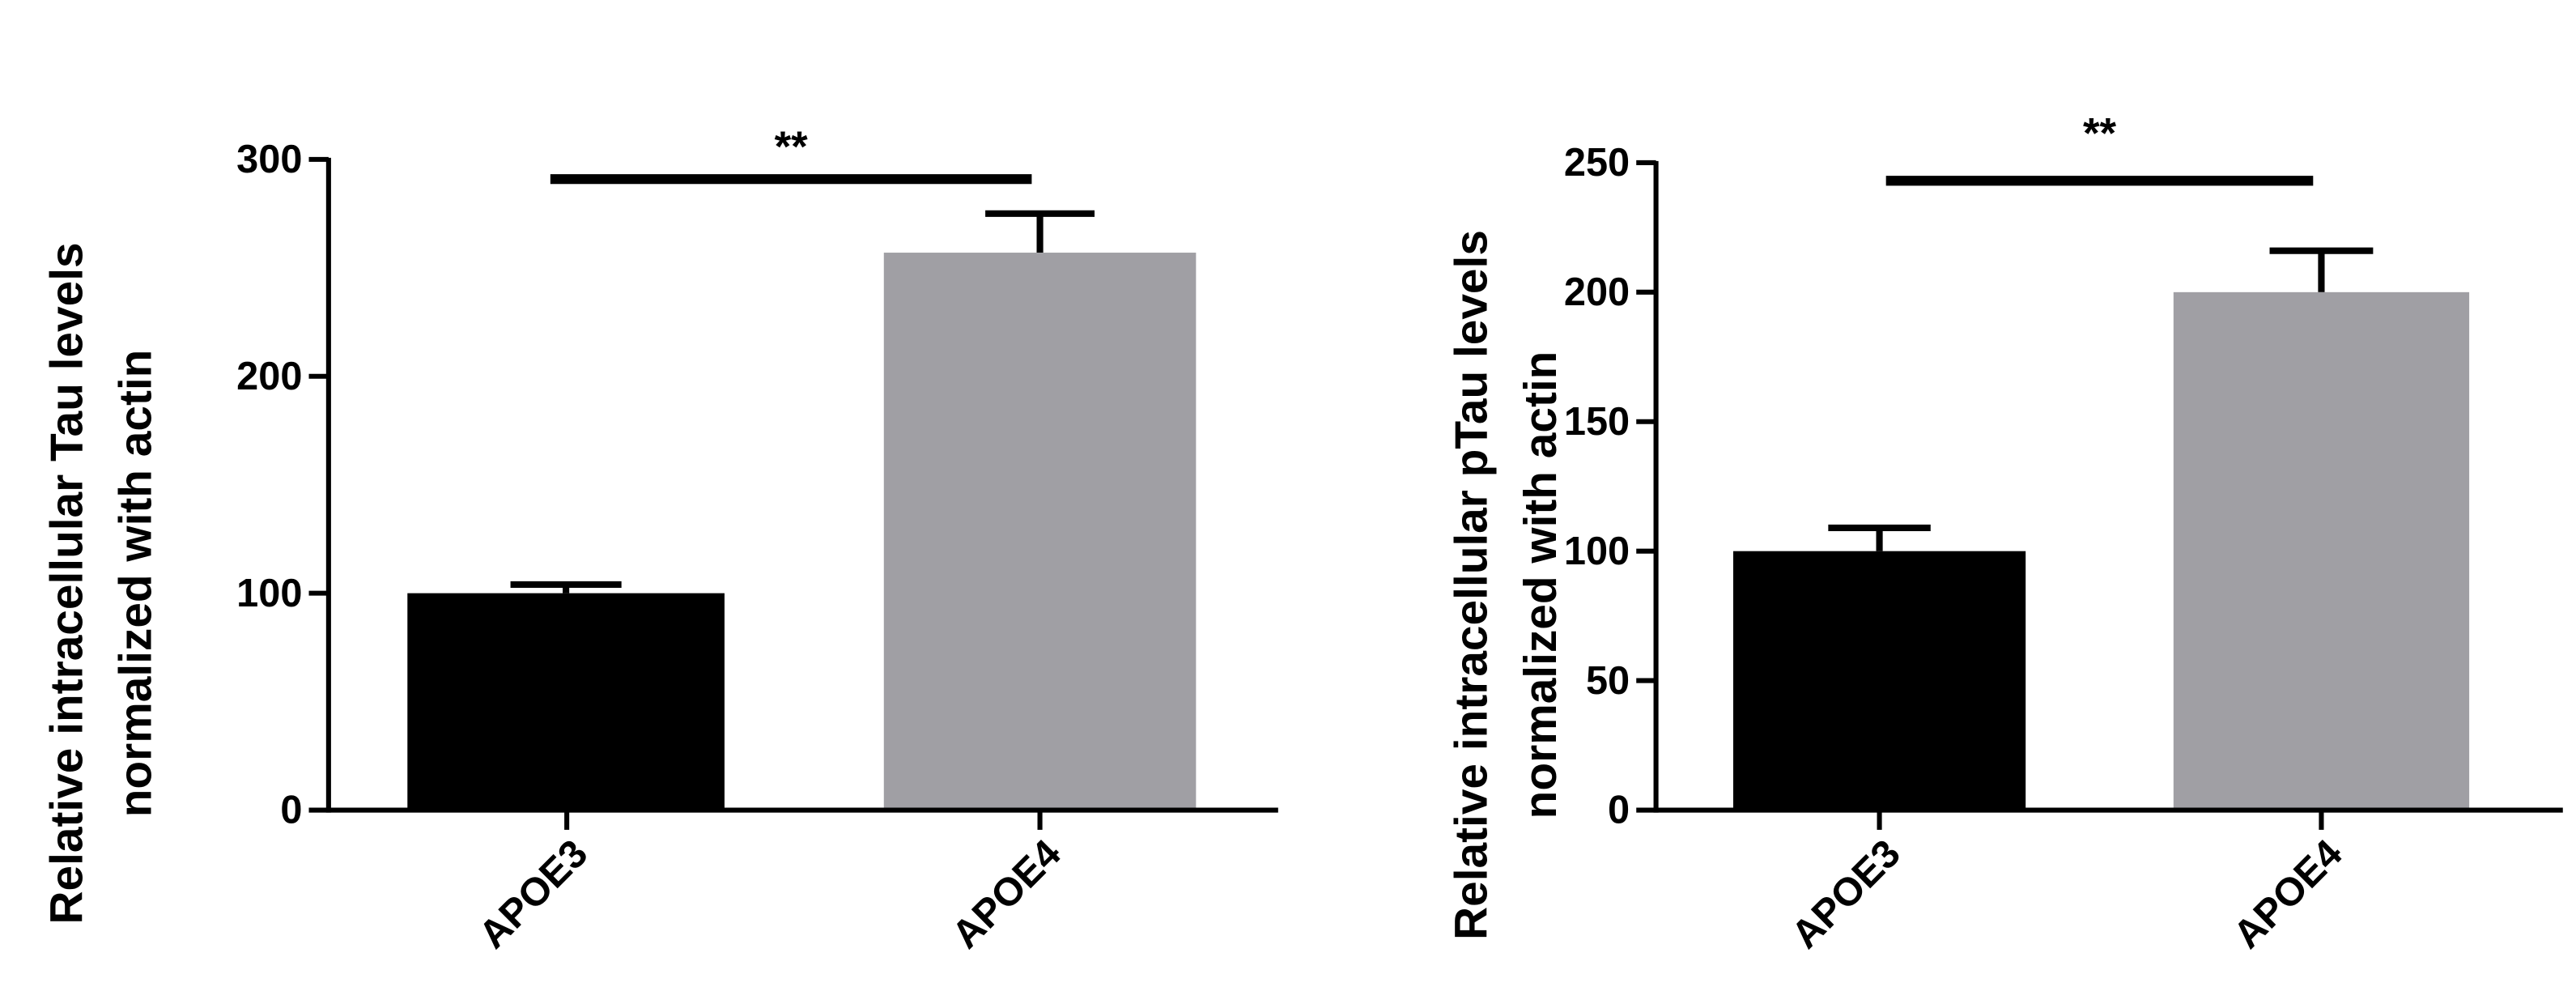  I want to click on y-tick-label: 300, so click(269, 159).